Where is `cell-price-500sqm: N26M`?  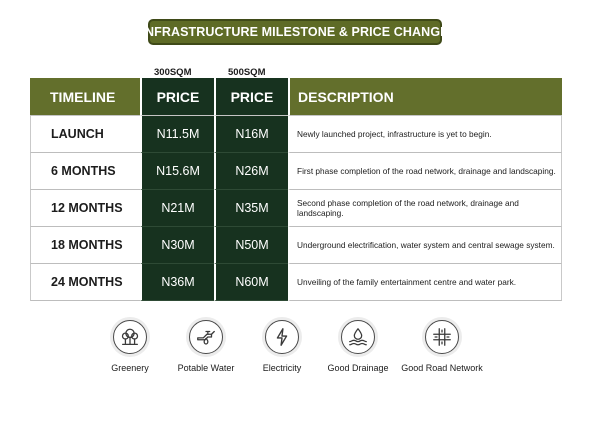 cell-price-500sqm: N26M is located at coordinates (251, 171).